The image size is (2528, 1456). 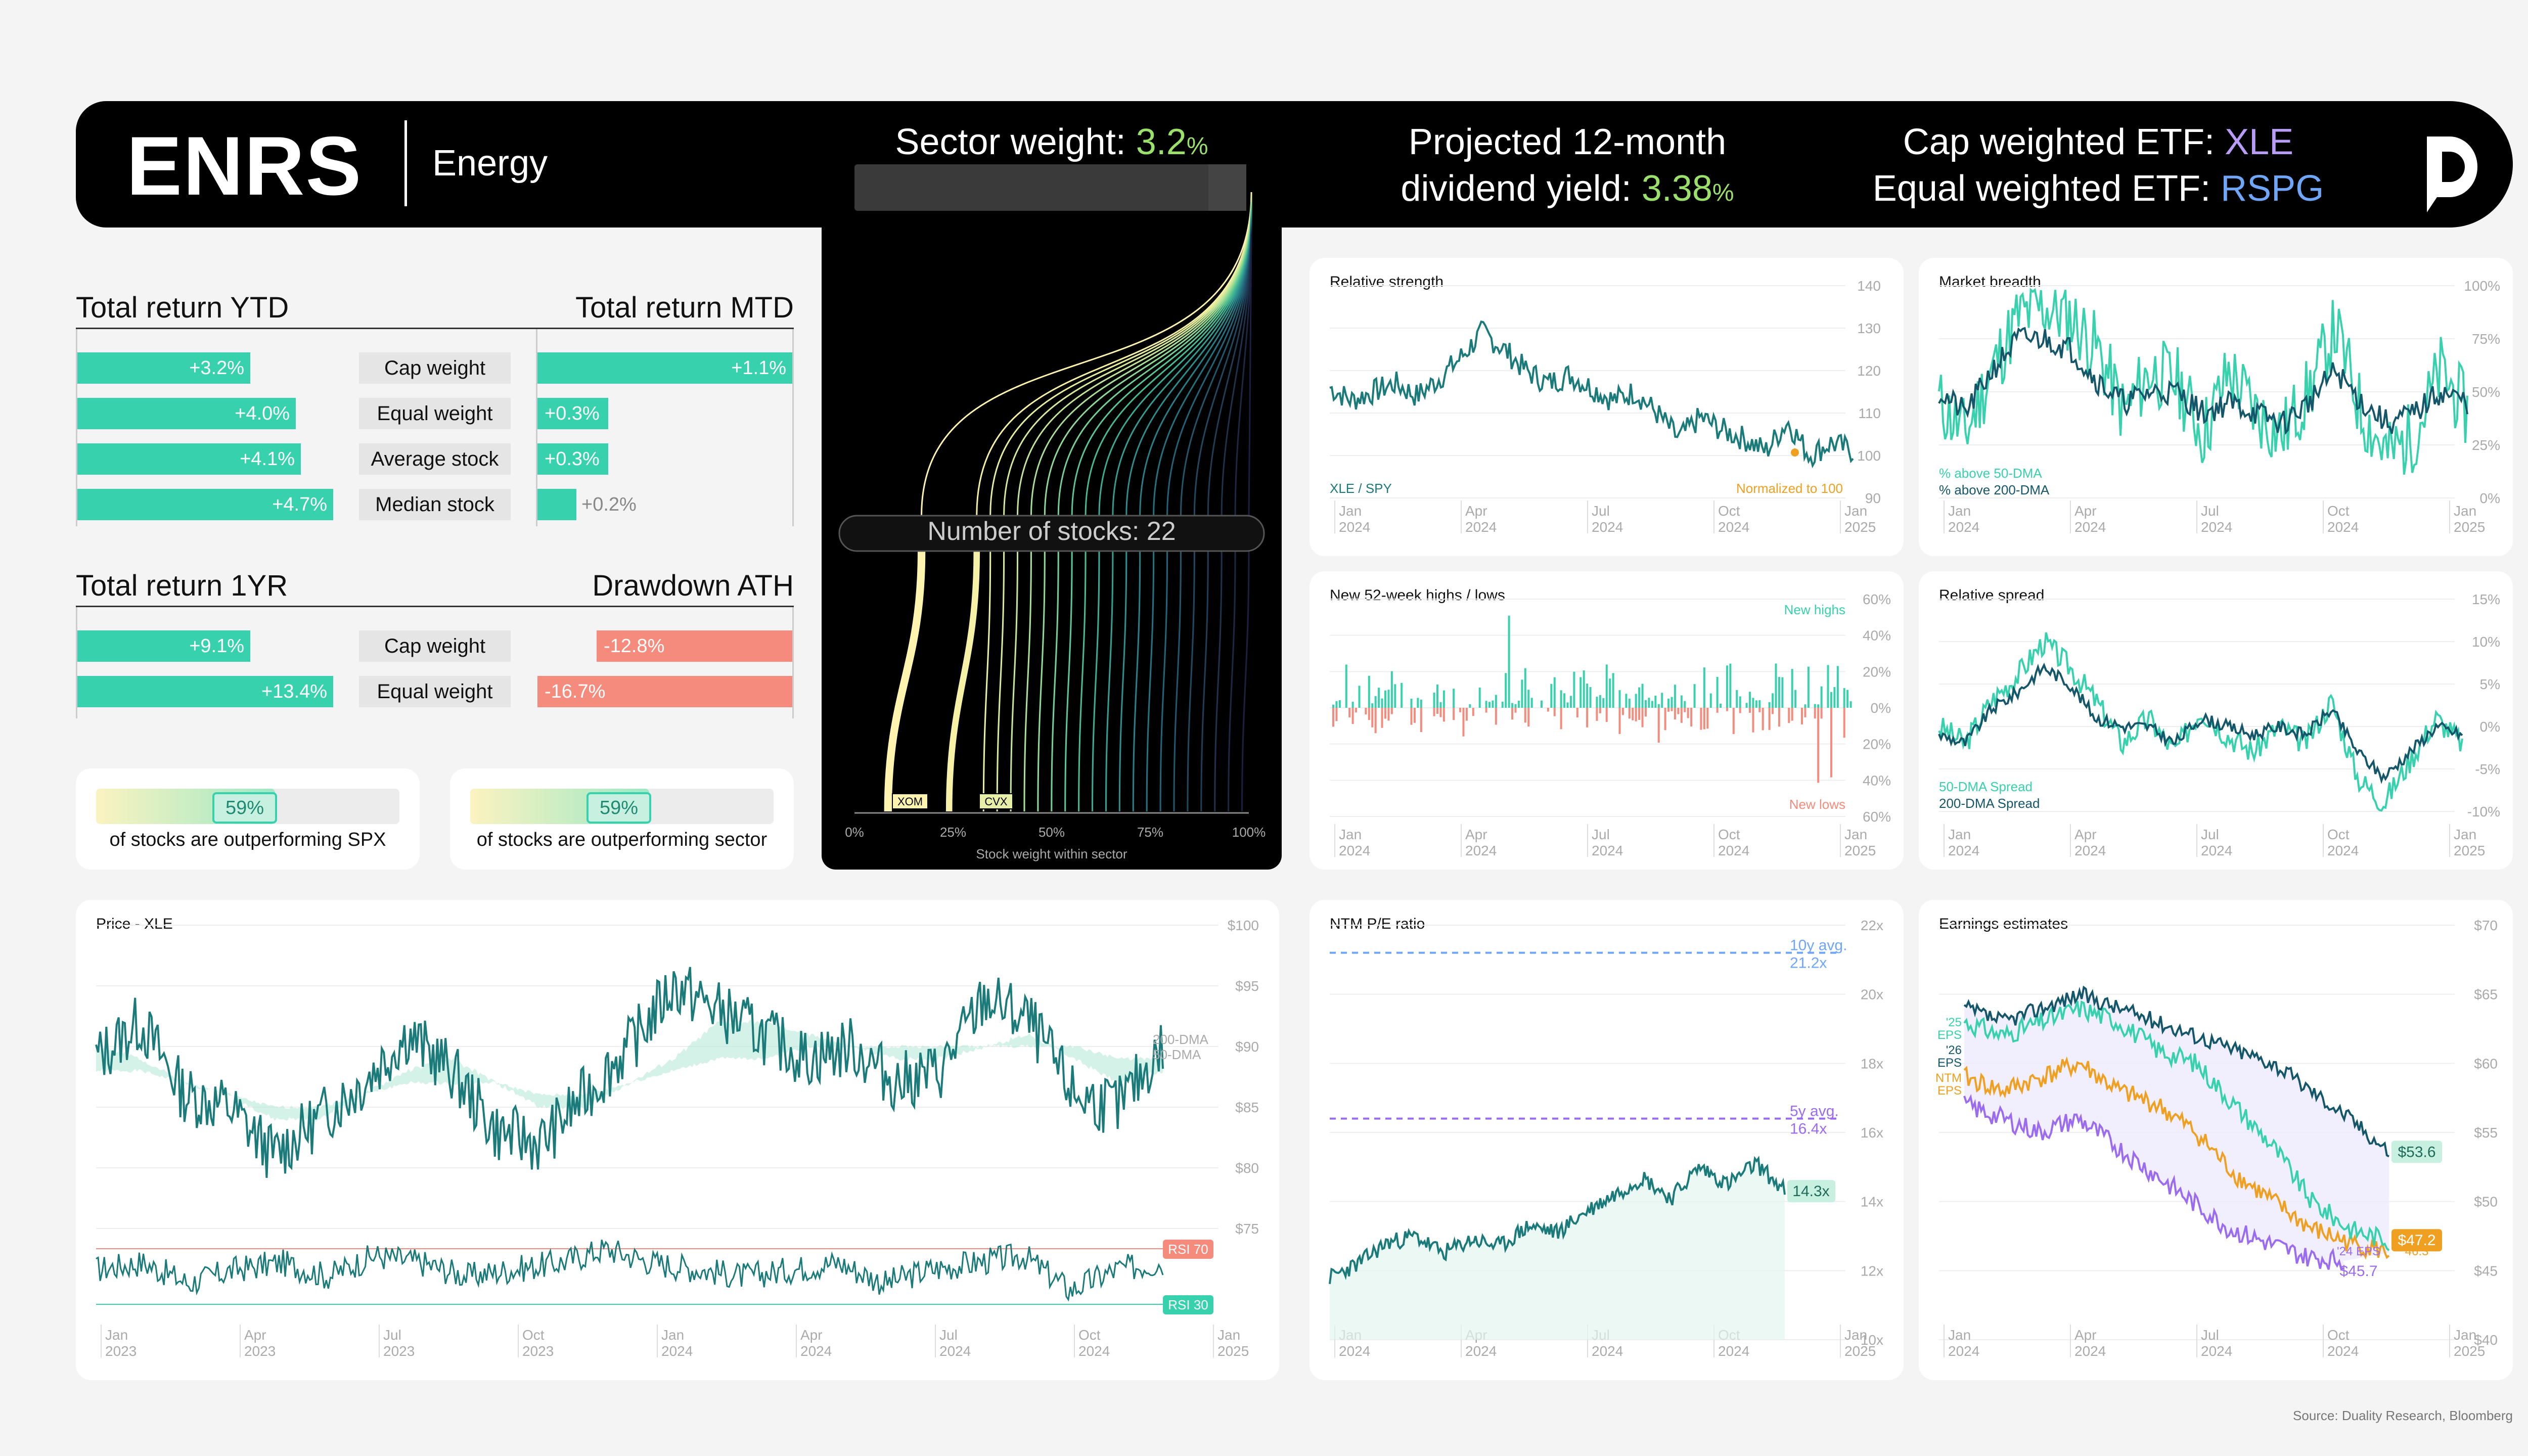 I want to click on eps-label-25b: EPS, so click(x=1950, y=1035).